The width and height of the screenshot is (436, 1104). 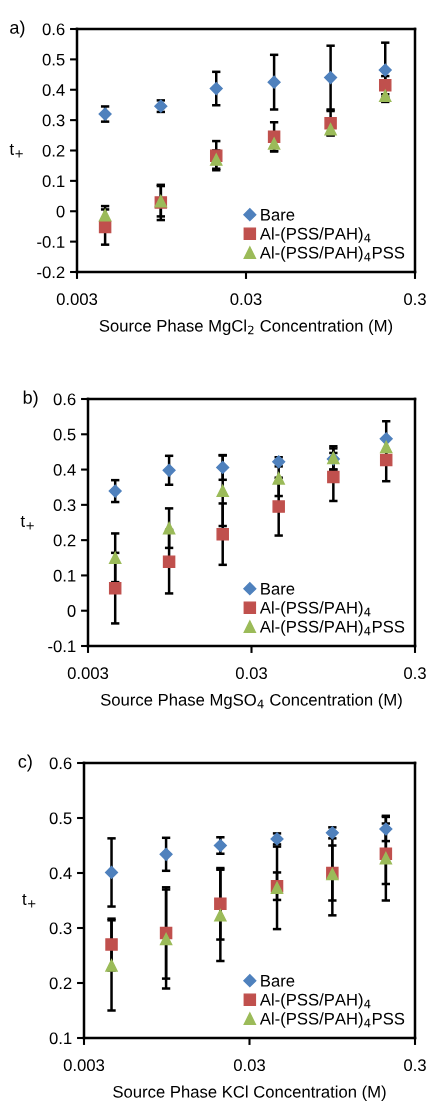 What do you see at coordinates (30, 399) in the screenshot?
I see `text: b)` at bounding box center [30, 399].